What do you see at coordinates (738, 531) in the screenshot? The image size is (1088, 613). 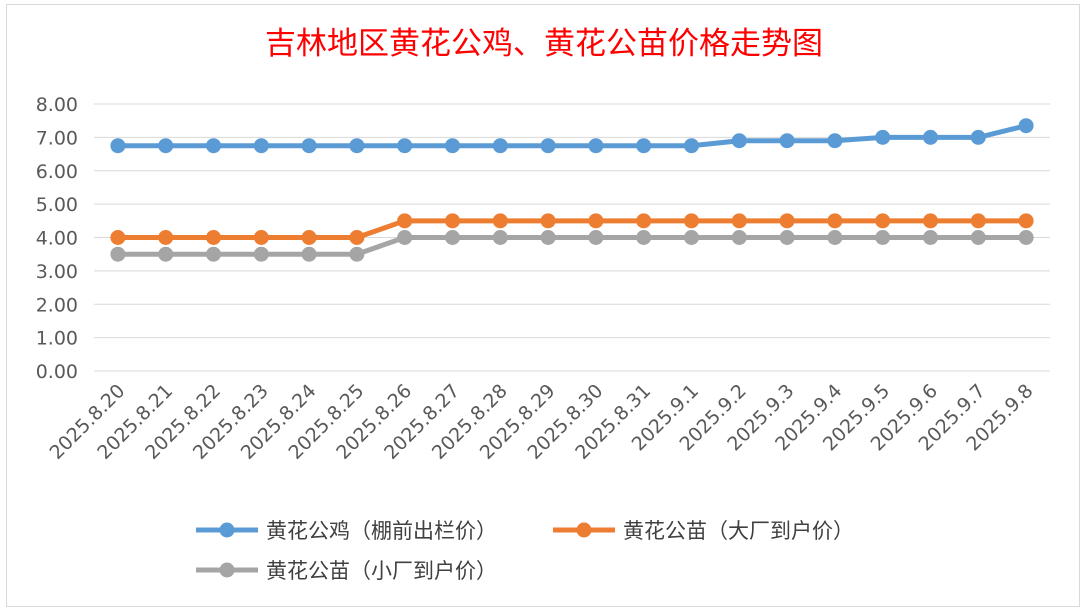 I see `legend-label: 黄花公苗（大厂到户价）` at bounding box center [738, 531].